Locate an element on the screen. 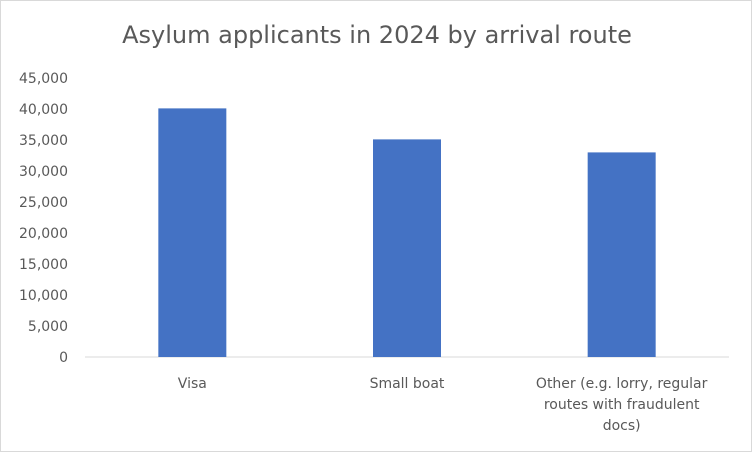 Image resolution: width=752 pixels, height=453 pixels. y-tick-label: 0 is located at coordinates (63, 358).